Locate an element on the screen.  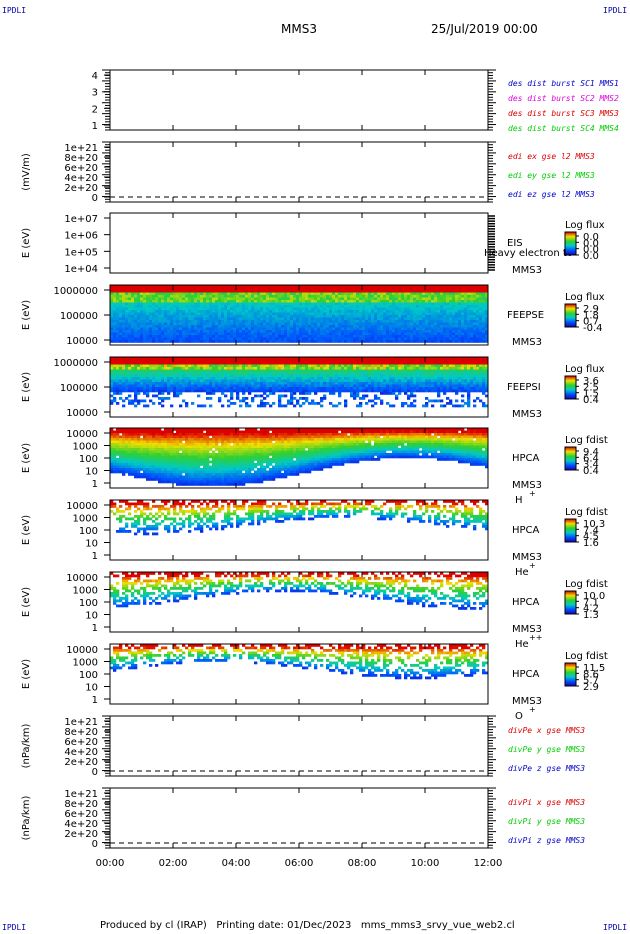
y-tick-label: 1000000 is located at coordinates (75, 291).